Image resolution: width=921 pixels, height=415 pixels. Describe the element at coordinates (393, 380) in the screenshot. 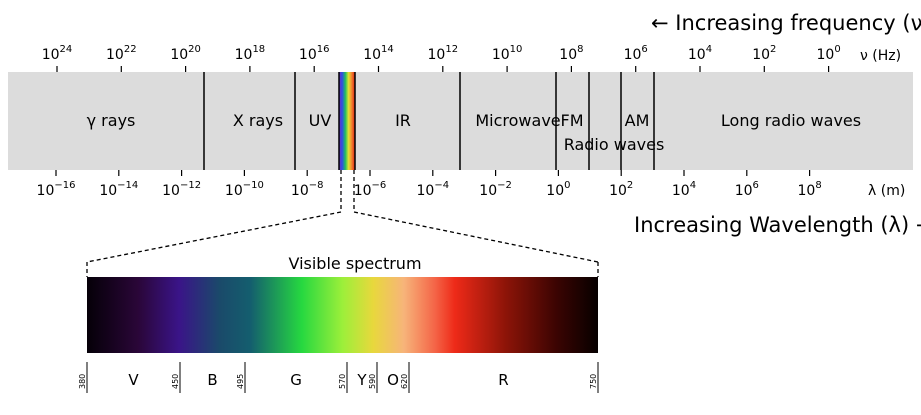

I see `visible-color-letter: O` at that location.